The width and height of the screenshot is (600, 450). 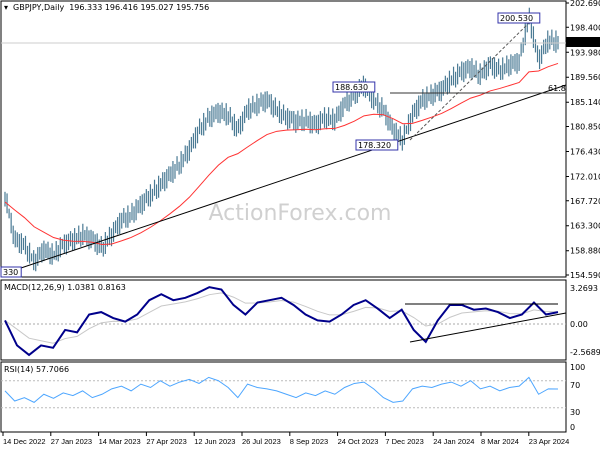 I want to click on symbol-label: GBPJPY,Daily, so click(x=38, y=7).